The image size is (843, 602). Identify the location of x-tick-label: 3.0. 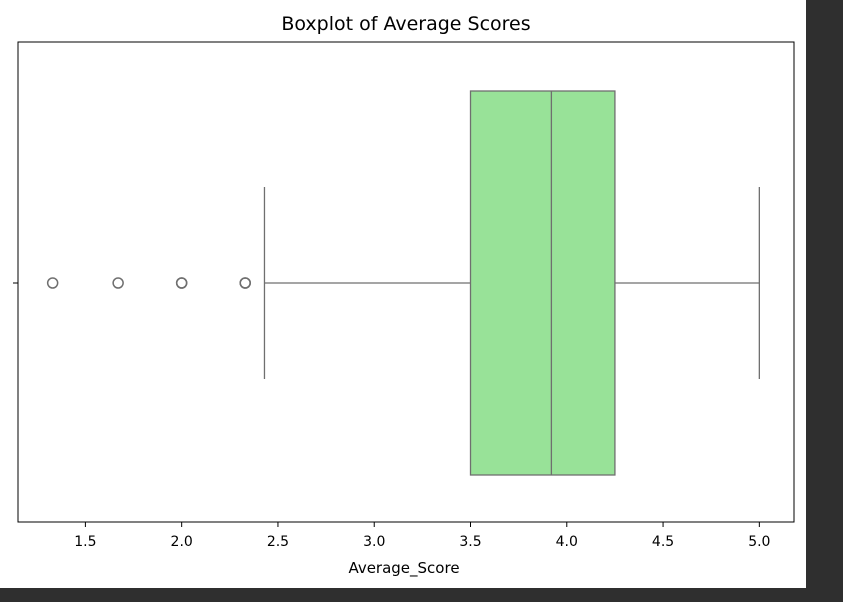
(374, 542).